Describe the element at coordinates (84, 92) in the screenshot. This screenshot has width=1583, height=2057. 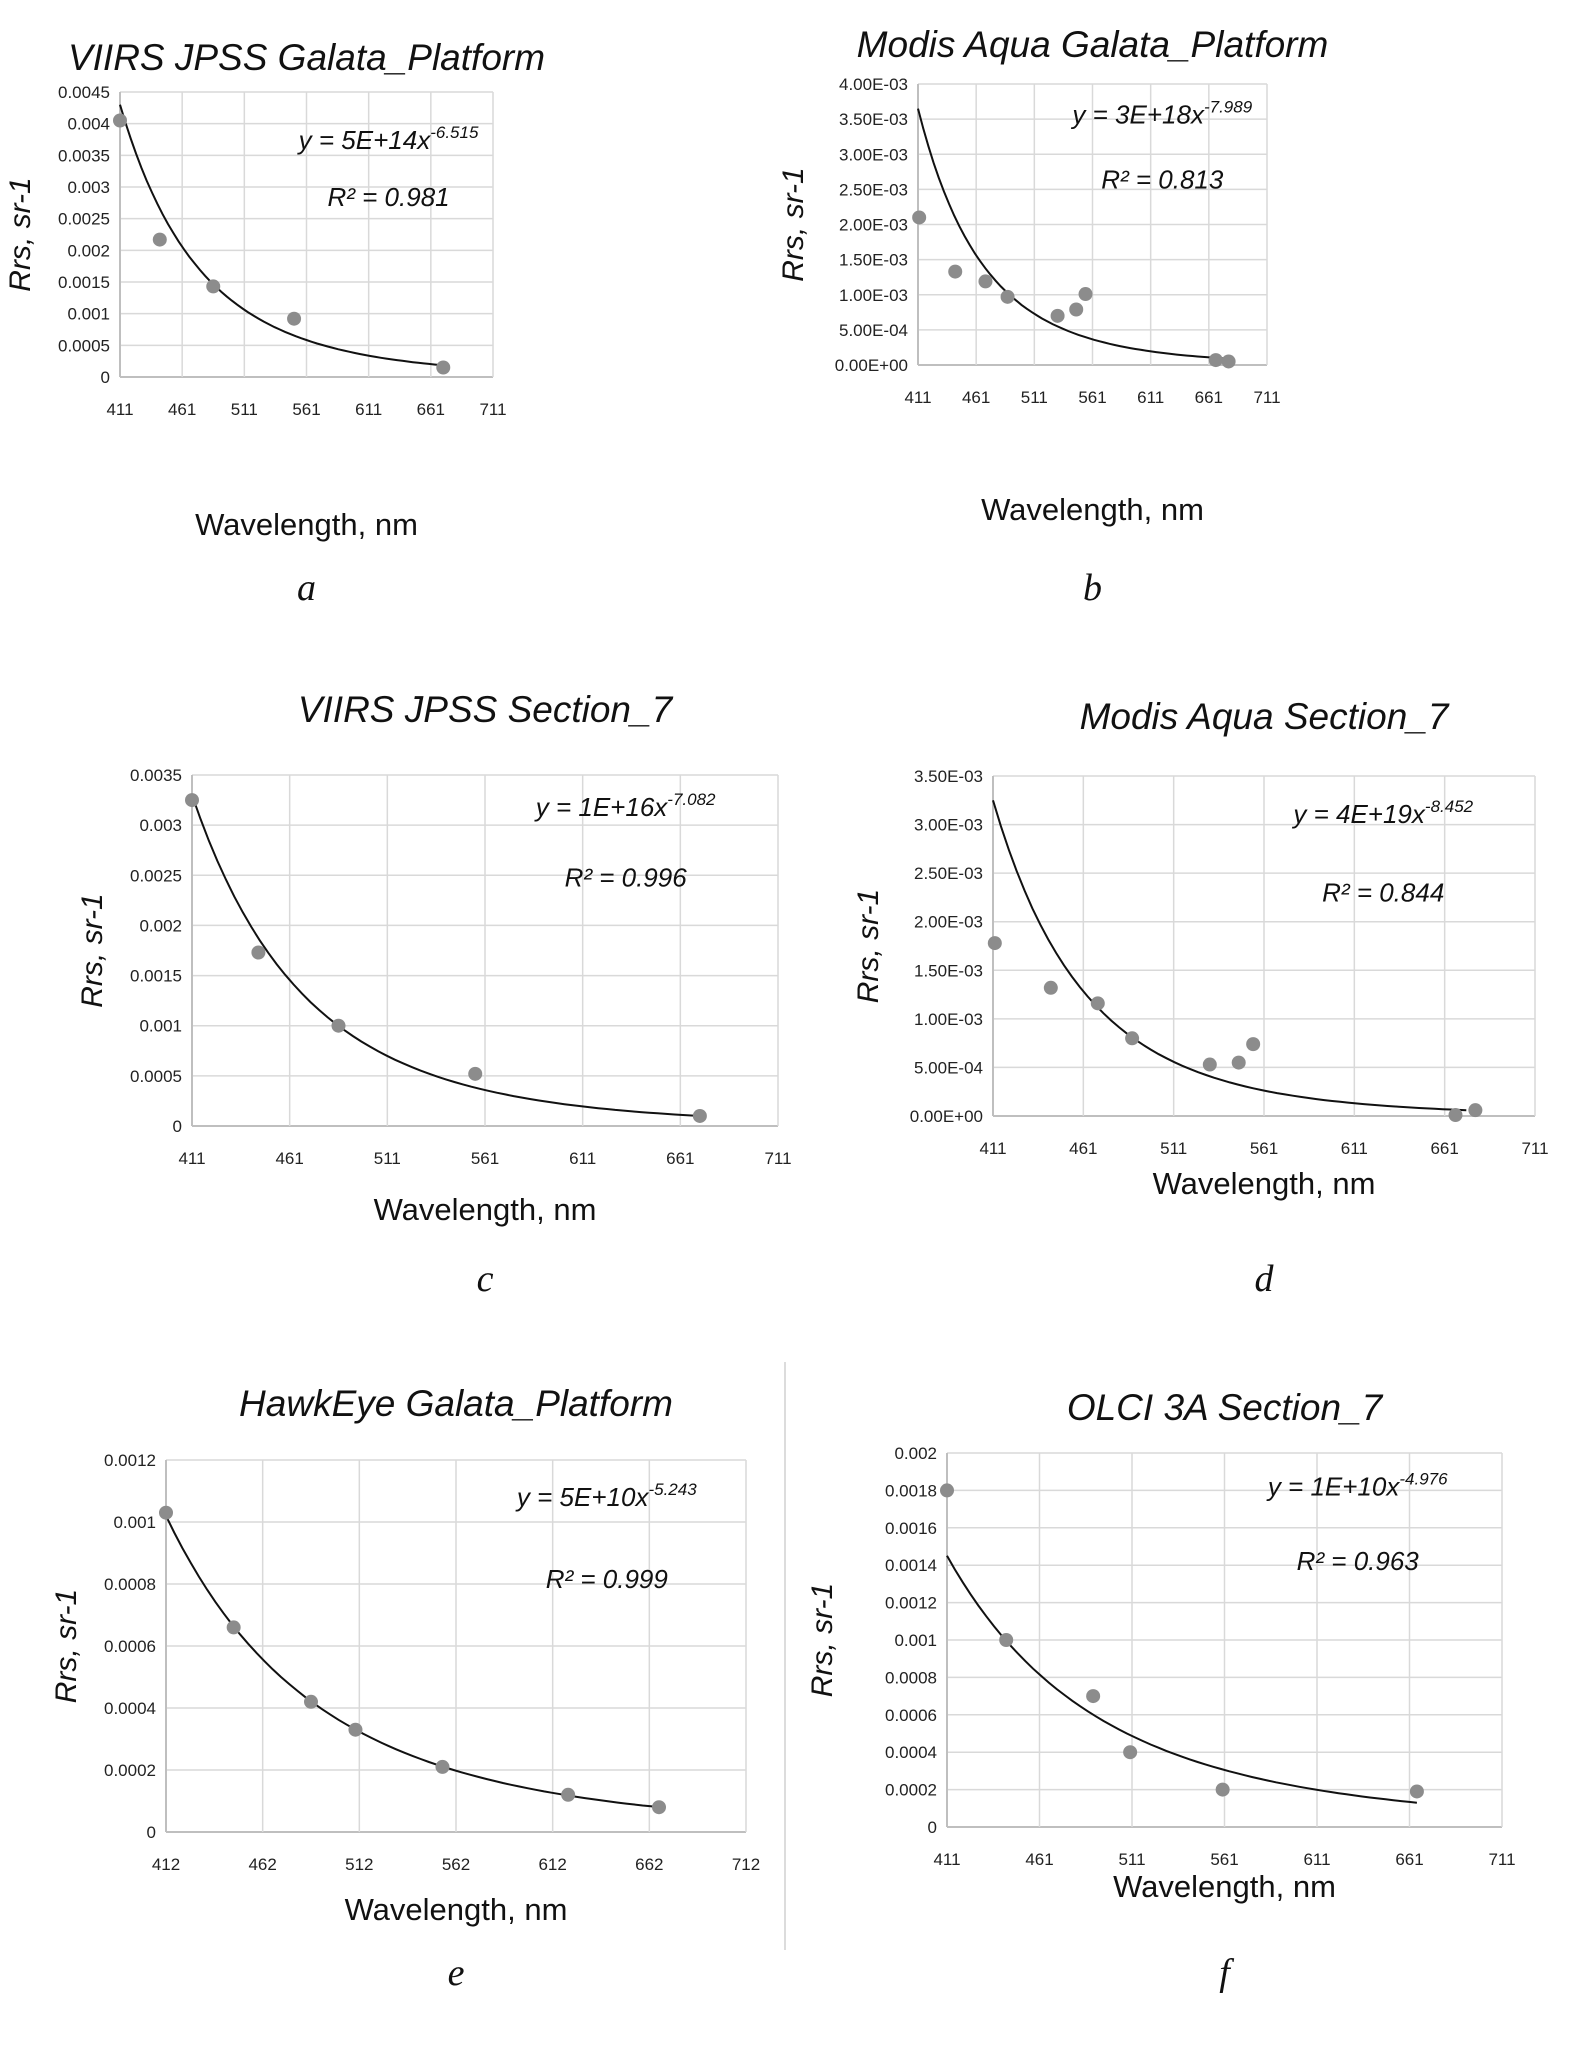
I see `y-tick-label: 0.0045` at that location.